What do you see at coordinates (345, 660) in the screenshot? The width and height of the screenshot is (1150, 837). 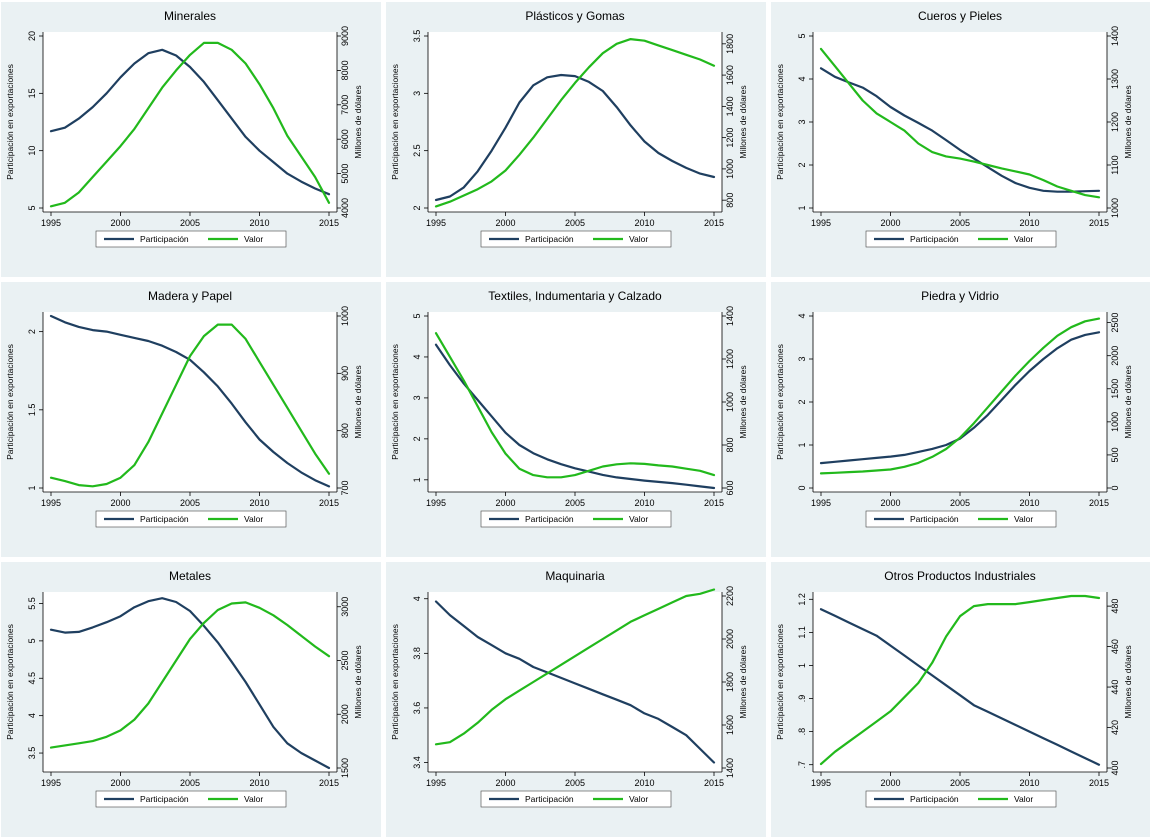 I see `y-tick-label-right: 2500` at bounding box center [345, 660].